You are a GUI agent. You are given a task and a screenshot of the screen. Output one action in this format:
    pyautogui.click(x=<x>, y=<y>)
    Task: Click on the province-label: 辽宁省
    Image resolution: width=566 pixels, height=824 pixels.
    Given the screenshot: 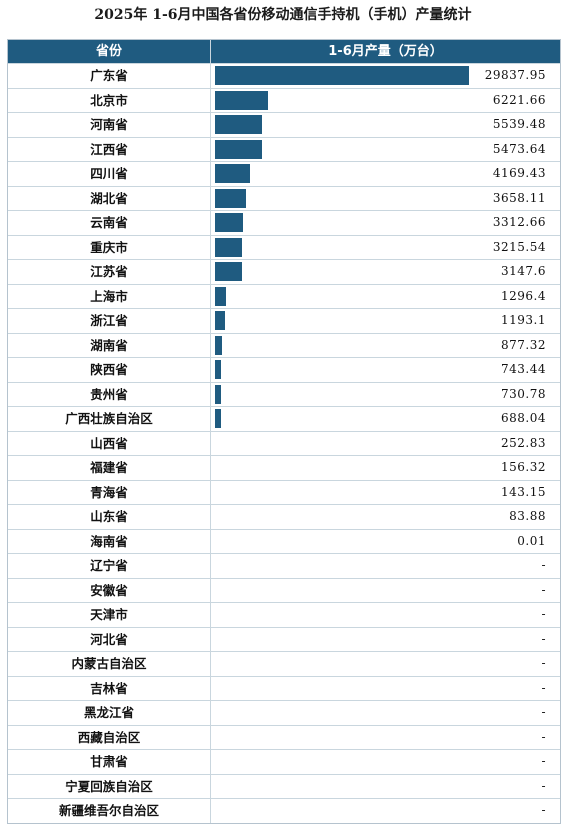 What is the action you would take?
    pyautogui.click(x=109, y=566)
    